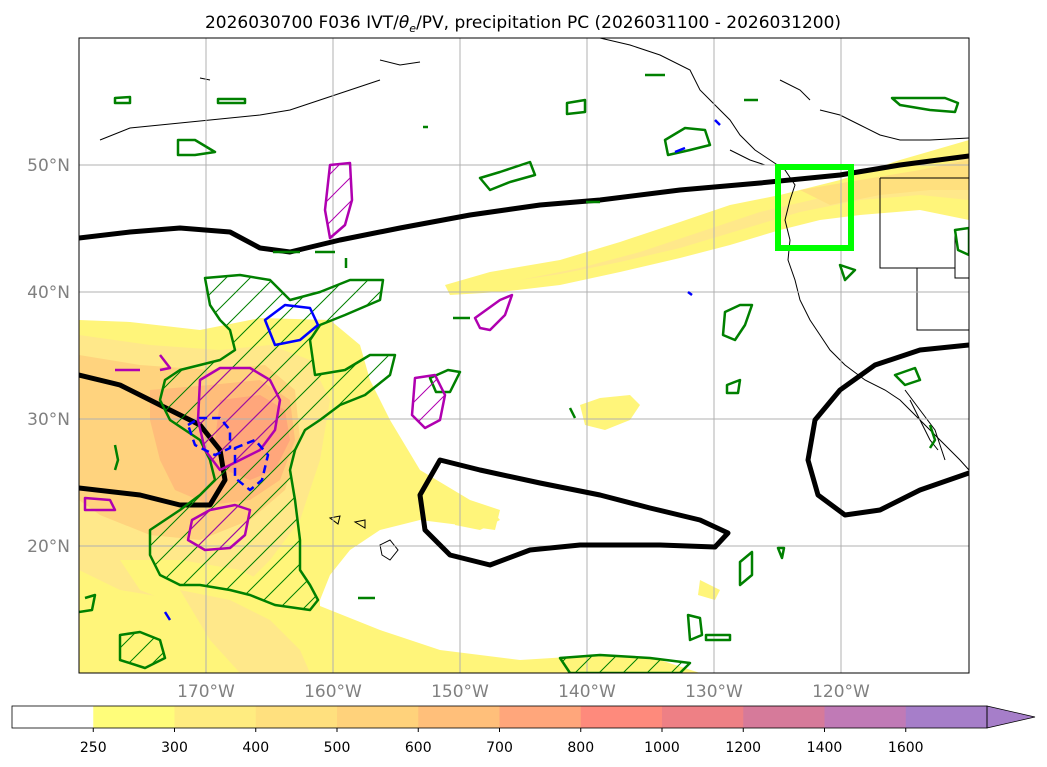  Describe the element at coordinates (714, 692) in the screenshot. I see `lon-label: 130°W` at that location.